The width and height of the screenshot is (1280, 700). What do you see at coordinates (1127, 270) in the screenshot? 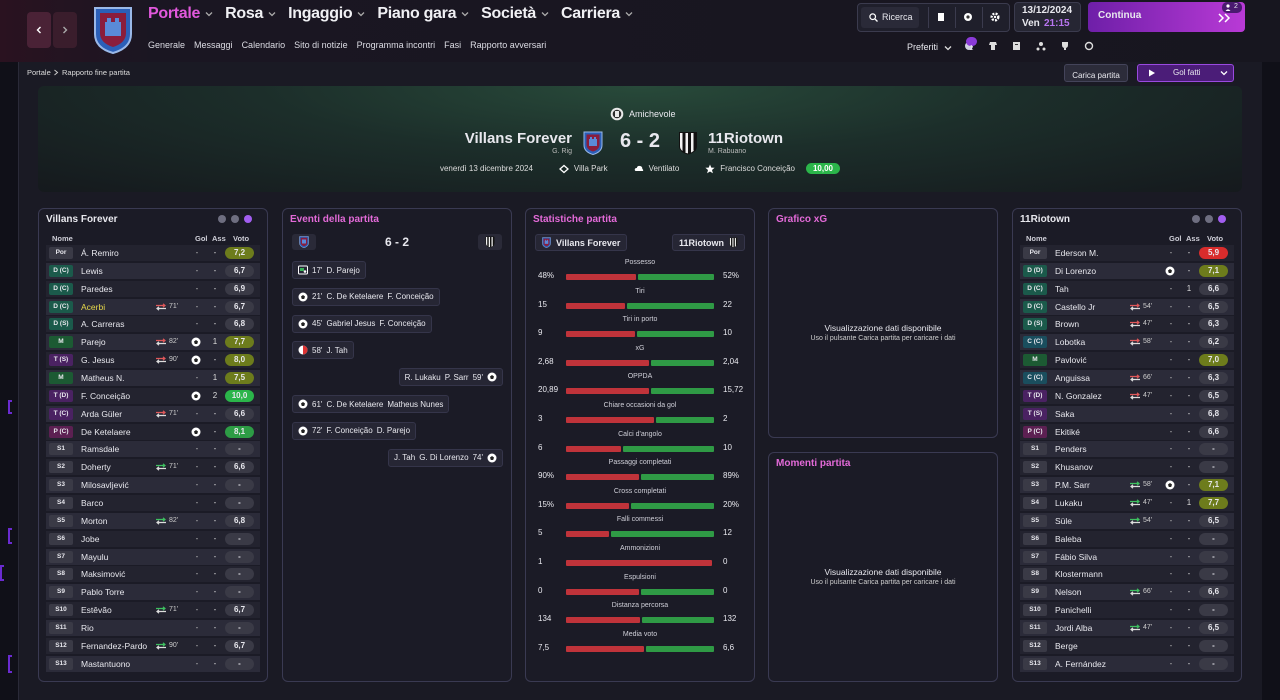
I see `player-row: D (D) Di Lorenzo -7,1` at bounding box center [1127, 270].